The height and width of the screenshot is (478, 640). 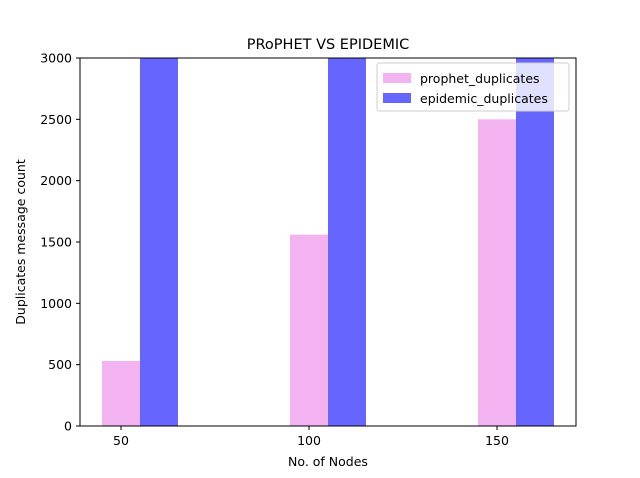 What do you see at coordinates (68, 426) in the screenshot?
I see `y-tick-label: 0` at bounding box center [68, 426].